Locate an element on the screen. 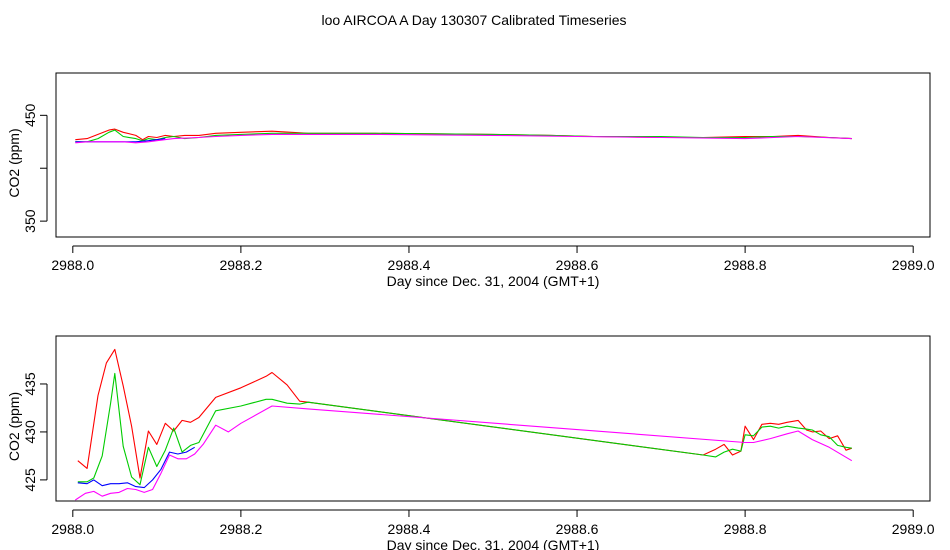  y-tick-label: 435 is located at coordinates (30, 384).